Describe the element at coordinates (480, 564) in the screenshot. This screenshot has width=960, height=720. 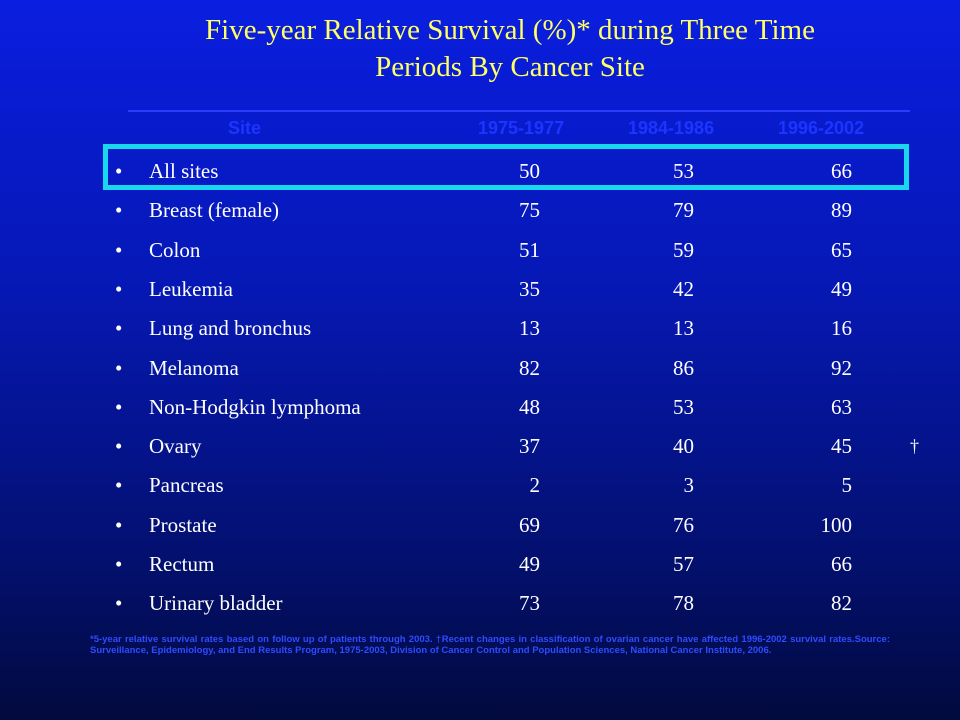
I see `table-row: • Rectum 49 57 66` at that location.